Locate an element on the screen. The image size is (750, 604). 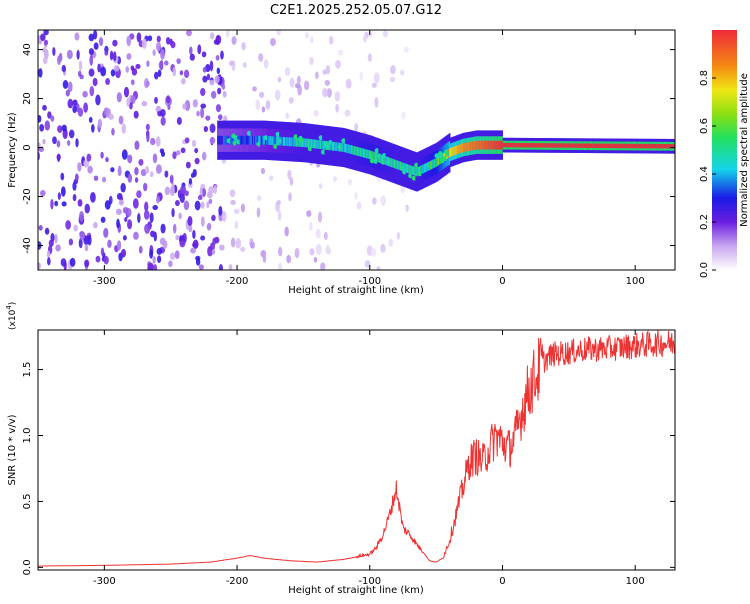
colorbar-tick-label: 0.6 is located at coordinates (704, 126).